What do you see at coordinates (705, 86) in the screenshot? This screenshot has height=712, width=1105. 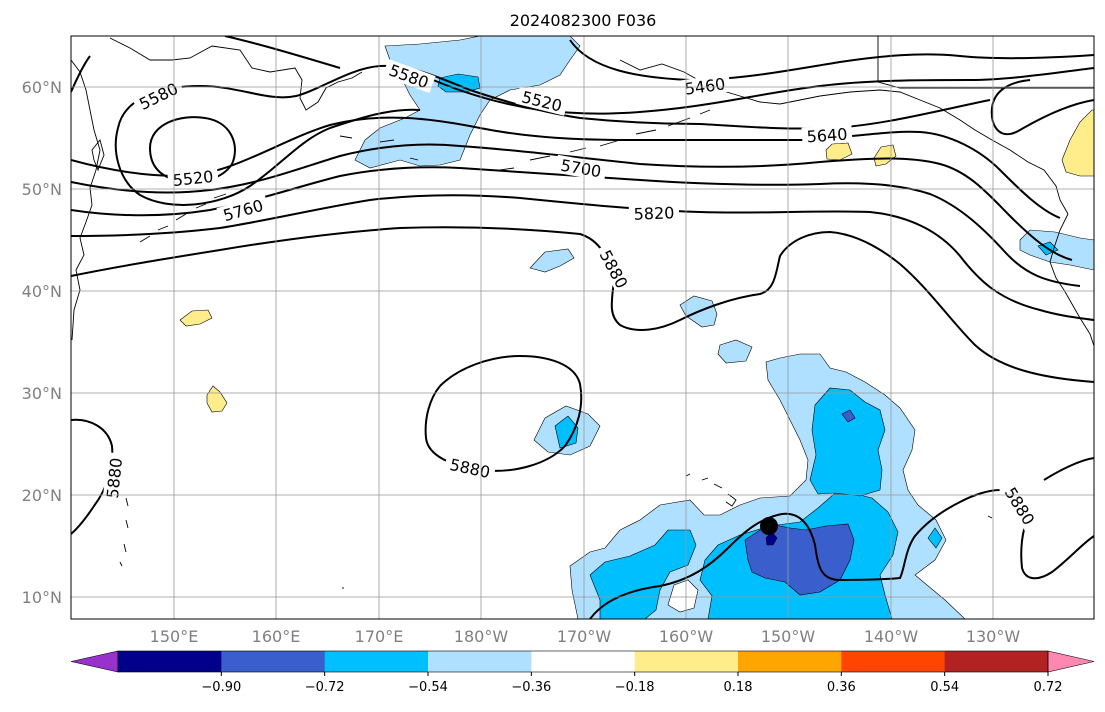 I see `contour-label: 5460` at bounding box center [705, 86].